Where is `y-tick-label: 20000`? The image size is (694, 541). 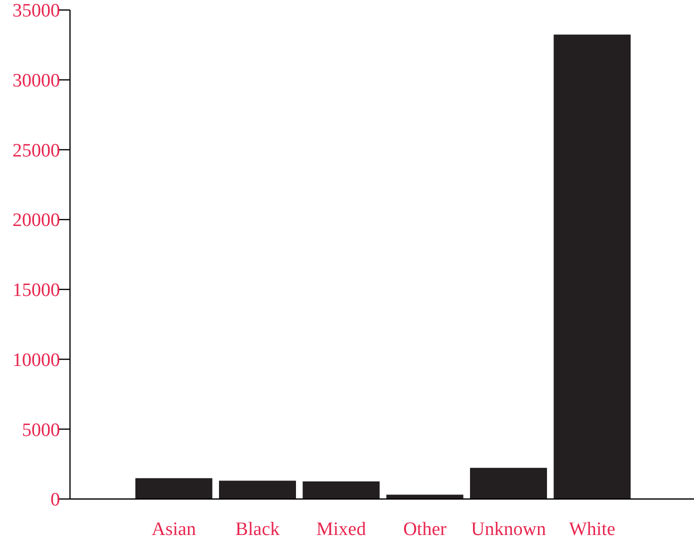
y-tick-label: 20000 is located at coordinates (36, 221).